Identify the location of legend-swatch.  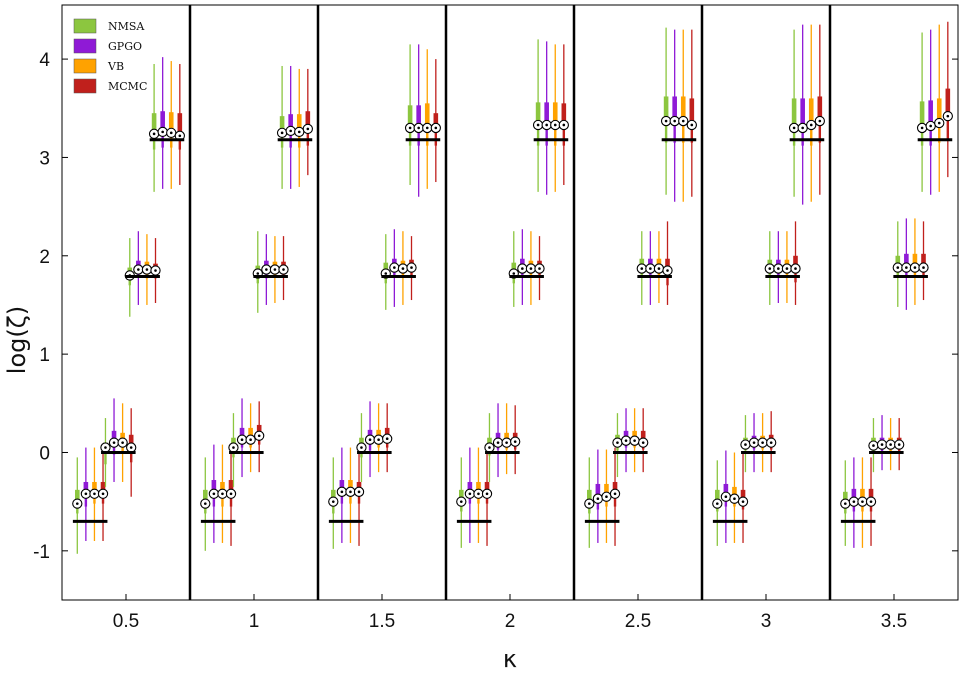
(85, 66).